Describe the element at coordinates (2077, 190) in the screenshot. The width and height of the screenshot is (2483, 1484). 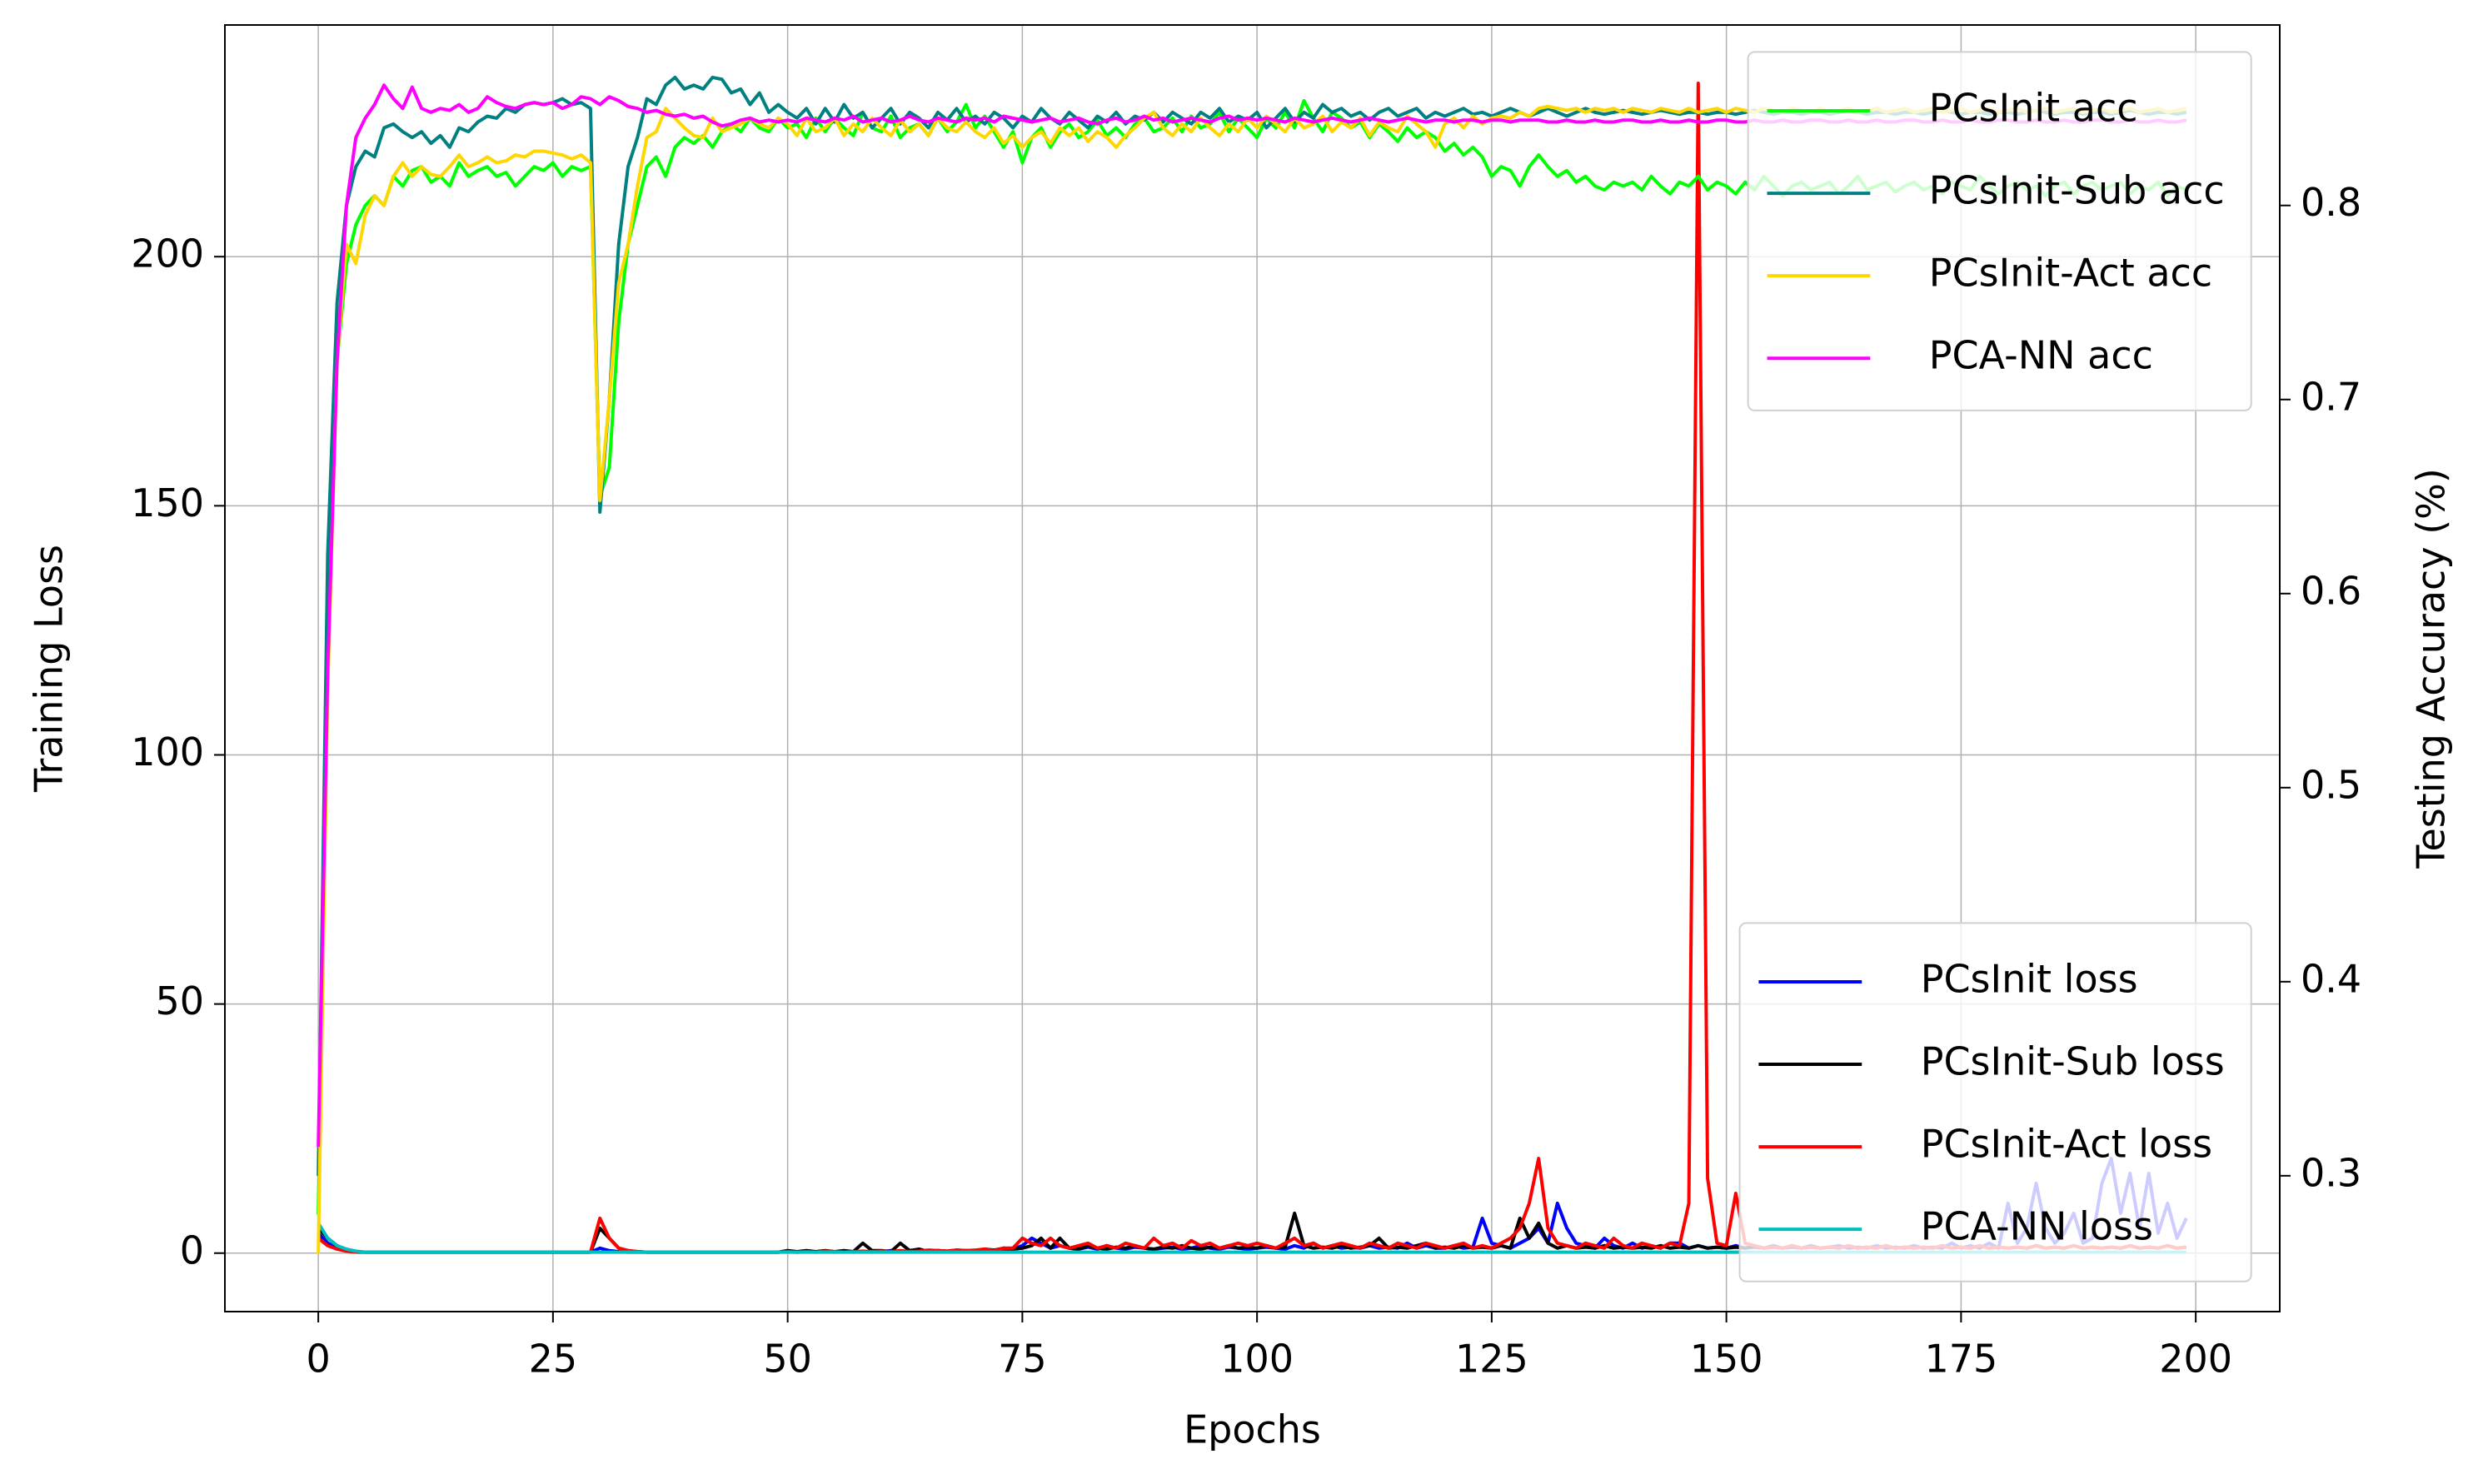
I see `legend-label: PCsInit-Sub acc` at that location.